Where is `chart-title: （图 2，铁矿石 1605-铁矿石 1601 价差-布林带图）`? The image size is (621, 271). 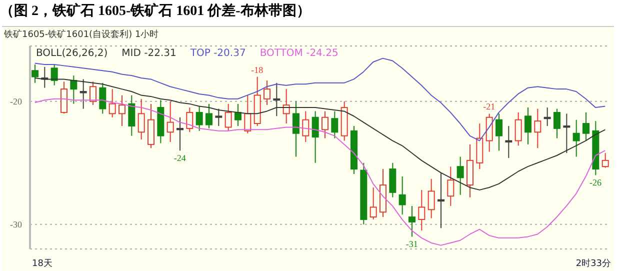
chart-title: （图 2，铁矿石 1605-铁矿石 1601 价差-布林带图） is located at coordinates (155, 11).